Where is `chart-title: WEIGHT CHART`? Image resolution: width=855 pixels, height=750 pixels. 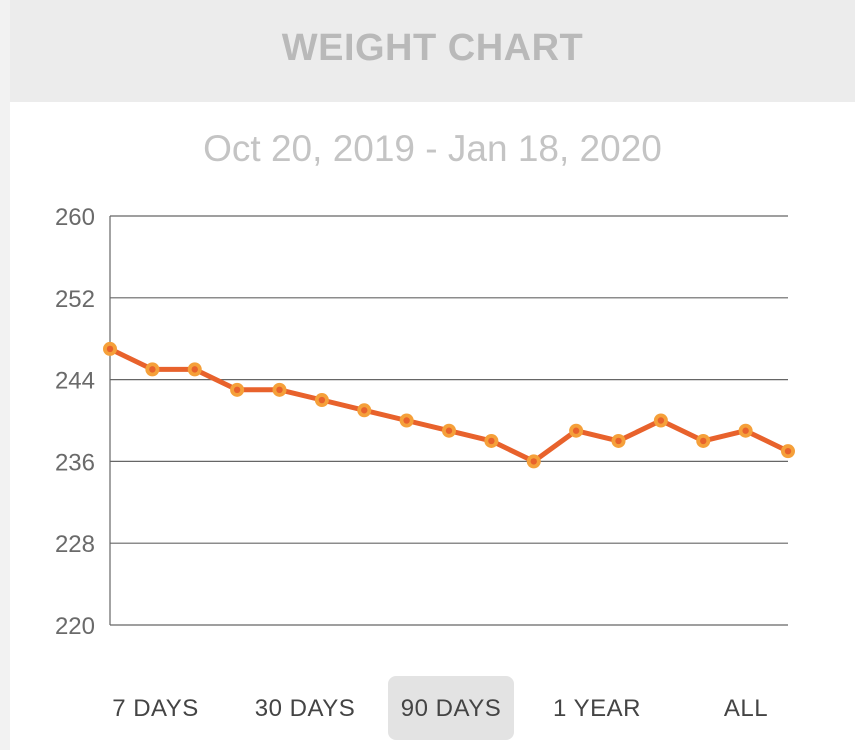 chart-title: WEIGHT CHART is located at coordinates (432, 48).